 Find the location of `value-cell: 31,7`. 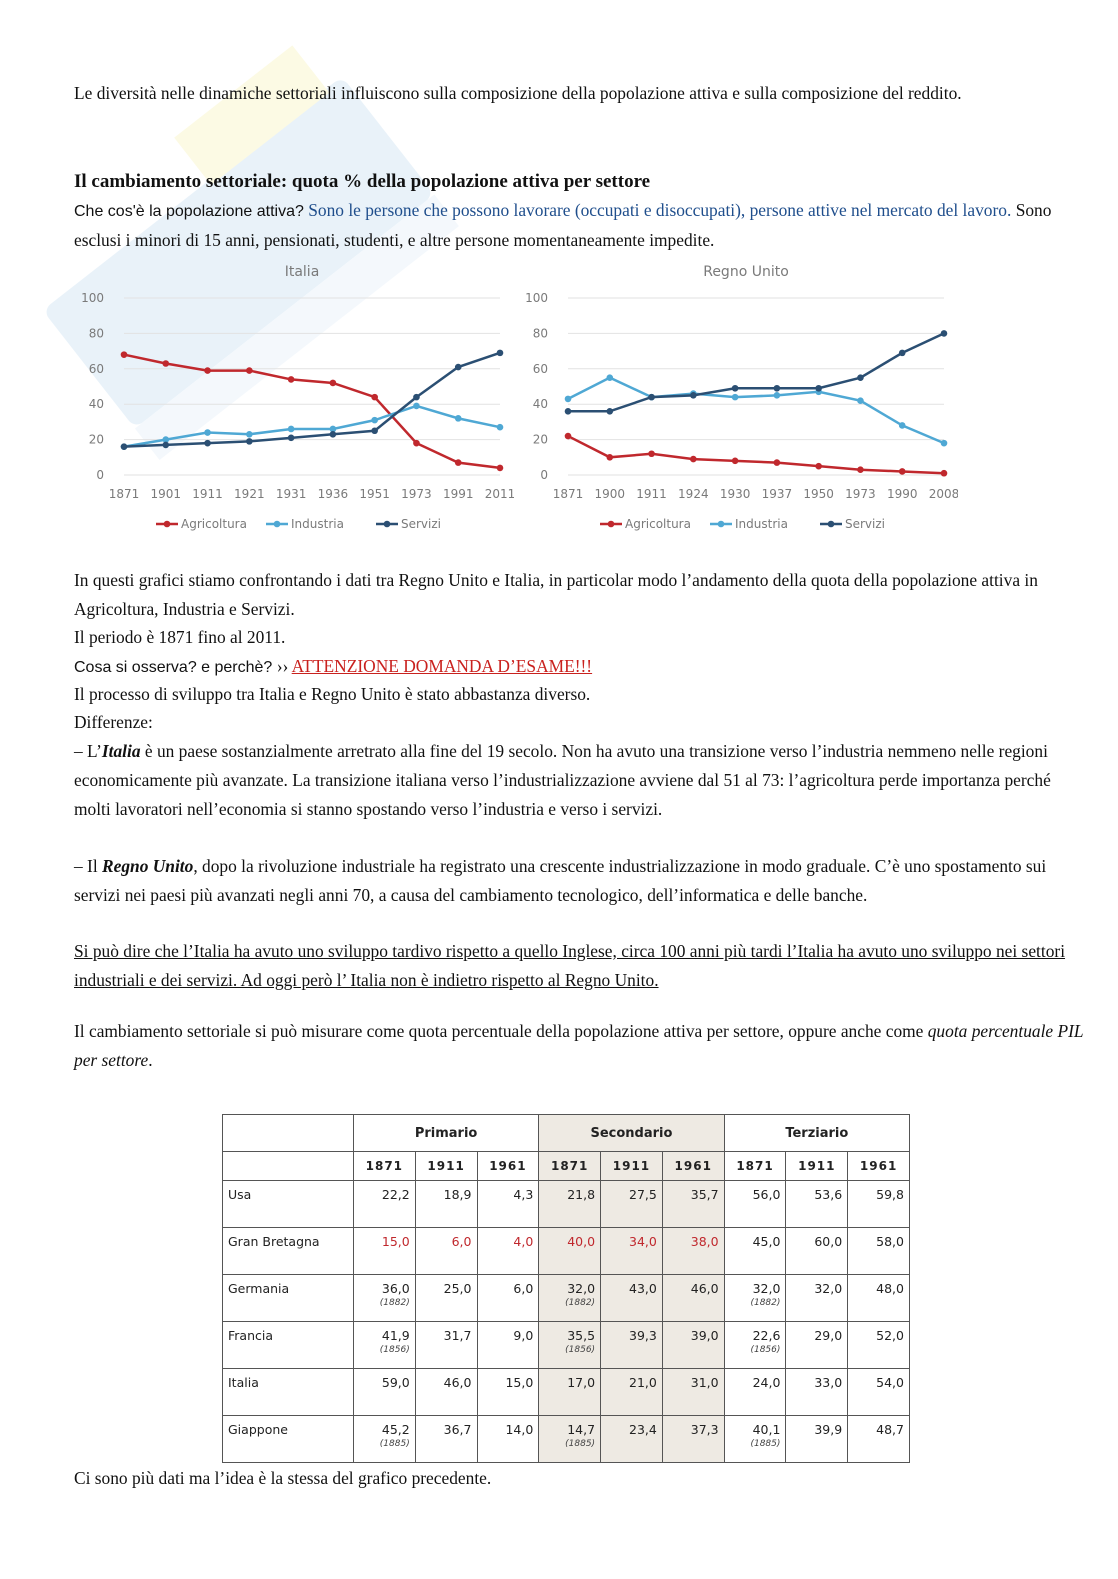

value-cell: 31,7 is located at coordinates (446, 1345).